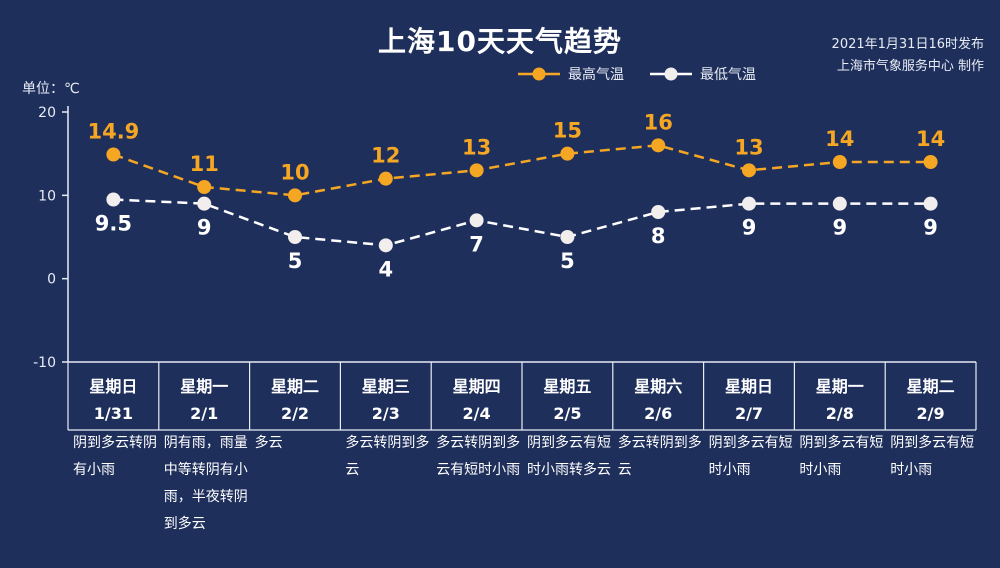 Image resolution: width=1000 pixels, height=568 pixels. What do you see at coordinates (477, 386) in the screenshot?
I see `weekday-label: 星期四` at bounding box center [477, 386].